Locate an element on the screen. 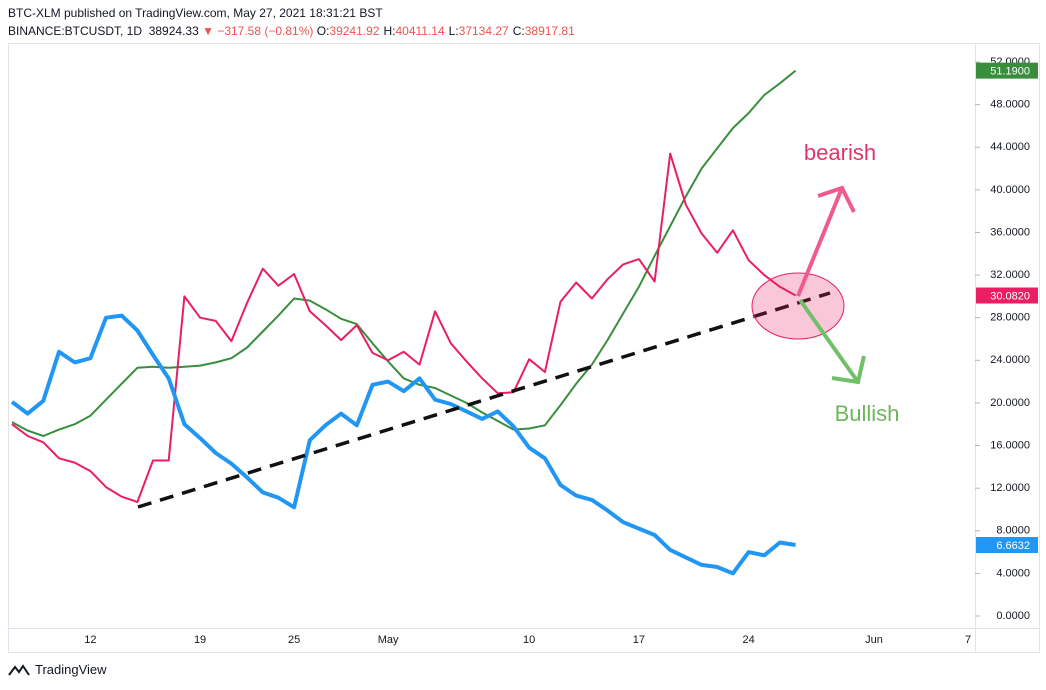  price-tag-label: 30.0820 is located at coordinates (1010, 296).